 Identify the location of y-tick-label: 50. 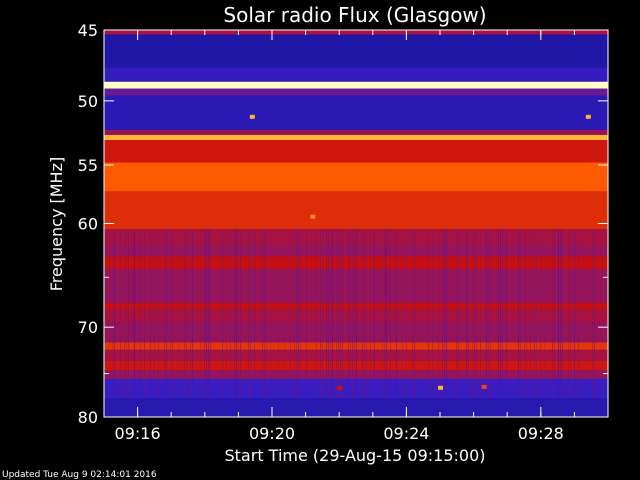
(88, 101).